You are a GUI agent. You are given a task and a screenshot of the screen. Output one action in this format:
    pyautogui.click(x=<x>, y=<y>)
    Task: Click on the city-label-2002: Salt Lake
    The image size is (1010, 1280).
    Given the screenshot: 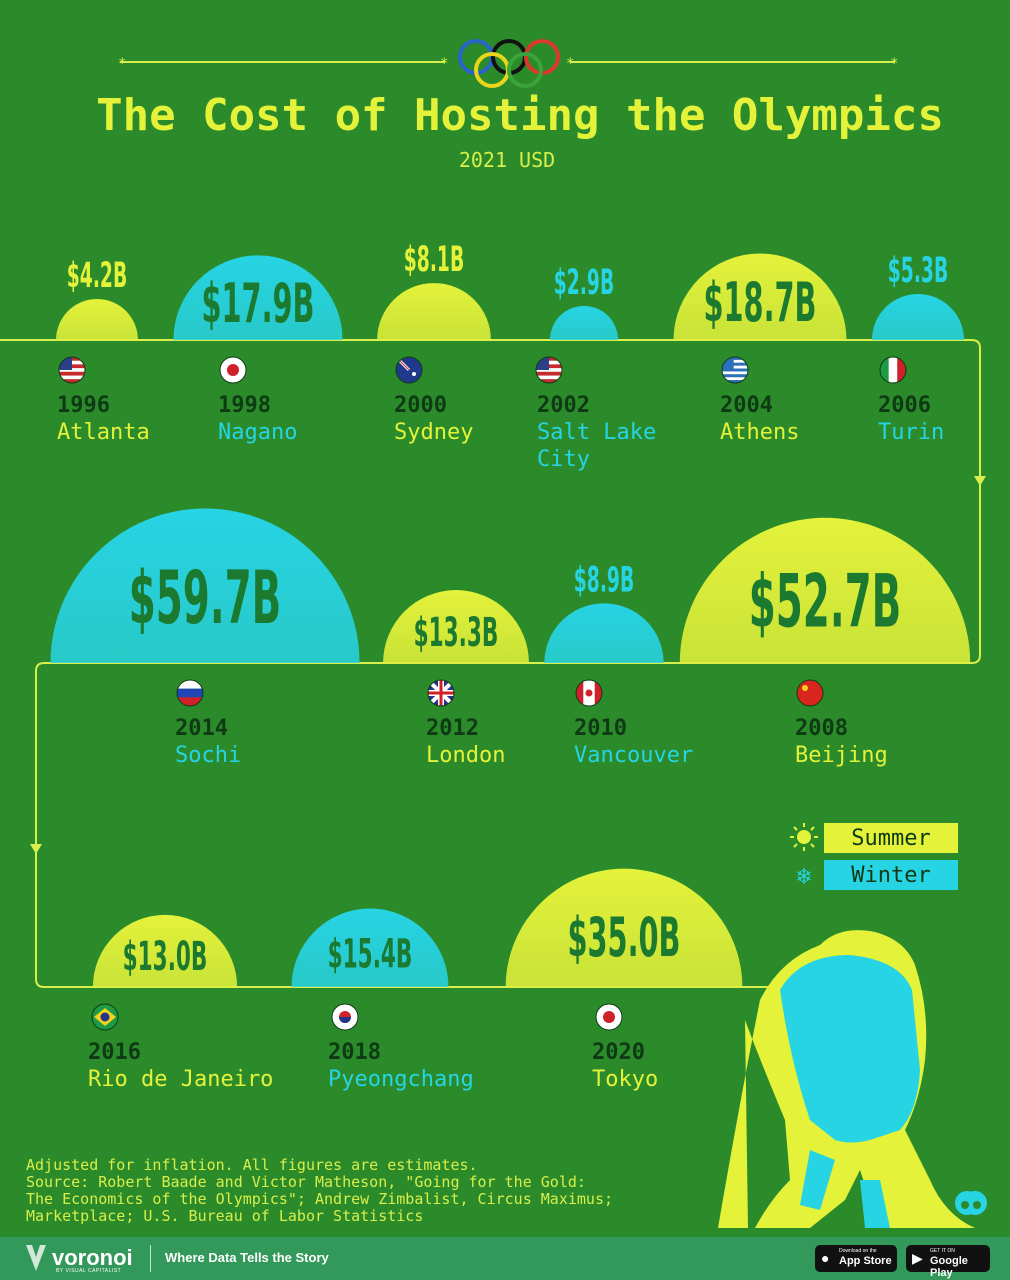 What is the action you would take?
    pyautogui.click(x=596, y=432)
    